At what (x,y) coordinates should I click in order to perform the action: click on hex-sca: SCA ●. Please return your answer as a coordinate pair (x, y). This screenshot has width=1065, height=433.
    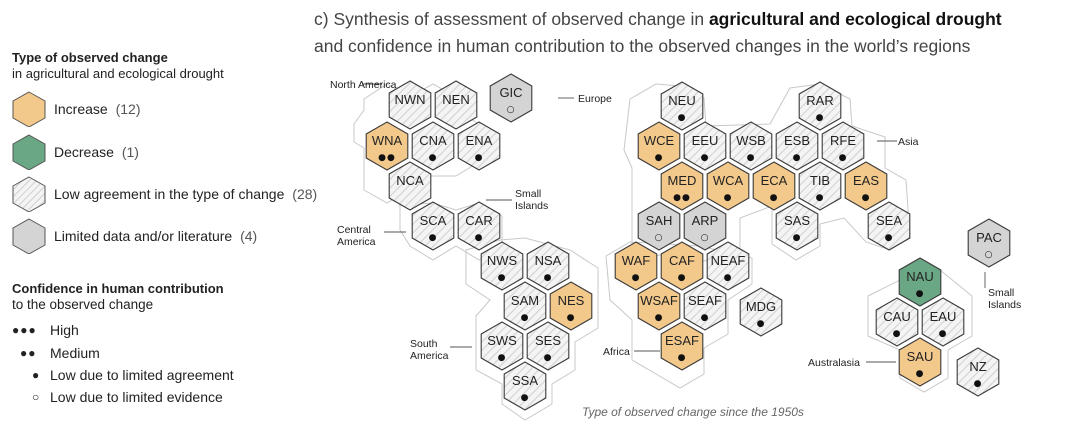
    Looking at the image, I should click on (433, 226).